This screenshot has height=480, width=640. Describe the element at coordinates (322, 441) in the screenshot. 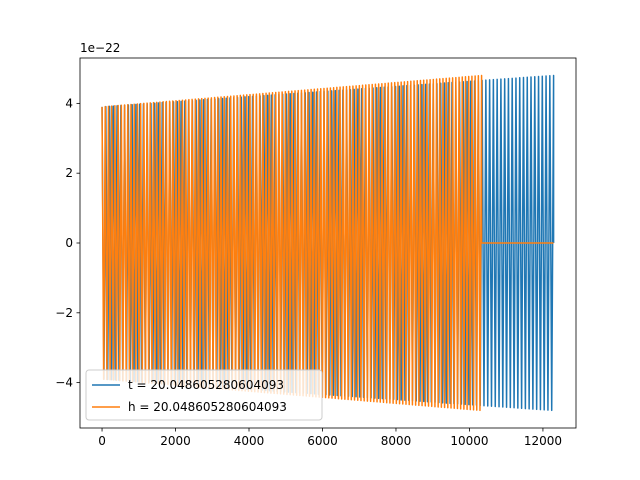

I see `x-tick-label: 6000` at that location.